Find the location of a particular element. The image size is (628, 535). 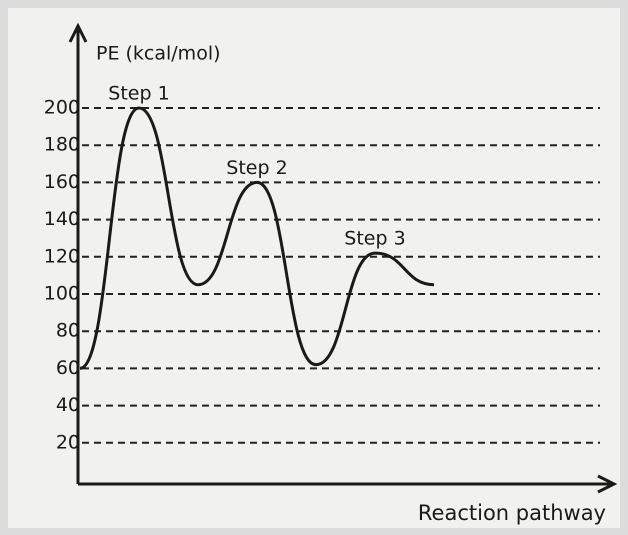

y-axis-arrow is located at coordinates (78, 32).